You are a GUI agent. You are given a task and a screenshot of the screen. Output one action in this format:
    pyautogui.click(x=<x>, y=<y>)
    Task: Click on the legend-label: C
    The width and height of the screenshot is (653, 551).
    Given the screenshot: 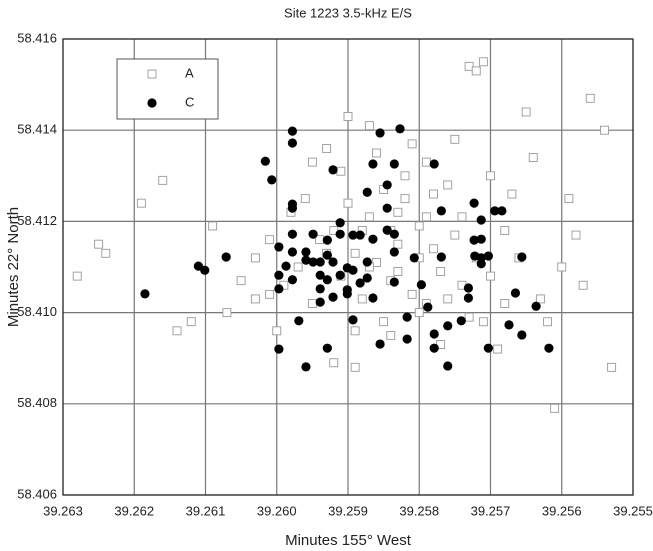 What is the action you would take?
    pyautogui.click(x=189, y=101)
    